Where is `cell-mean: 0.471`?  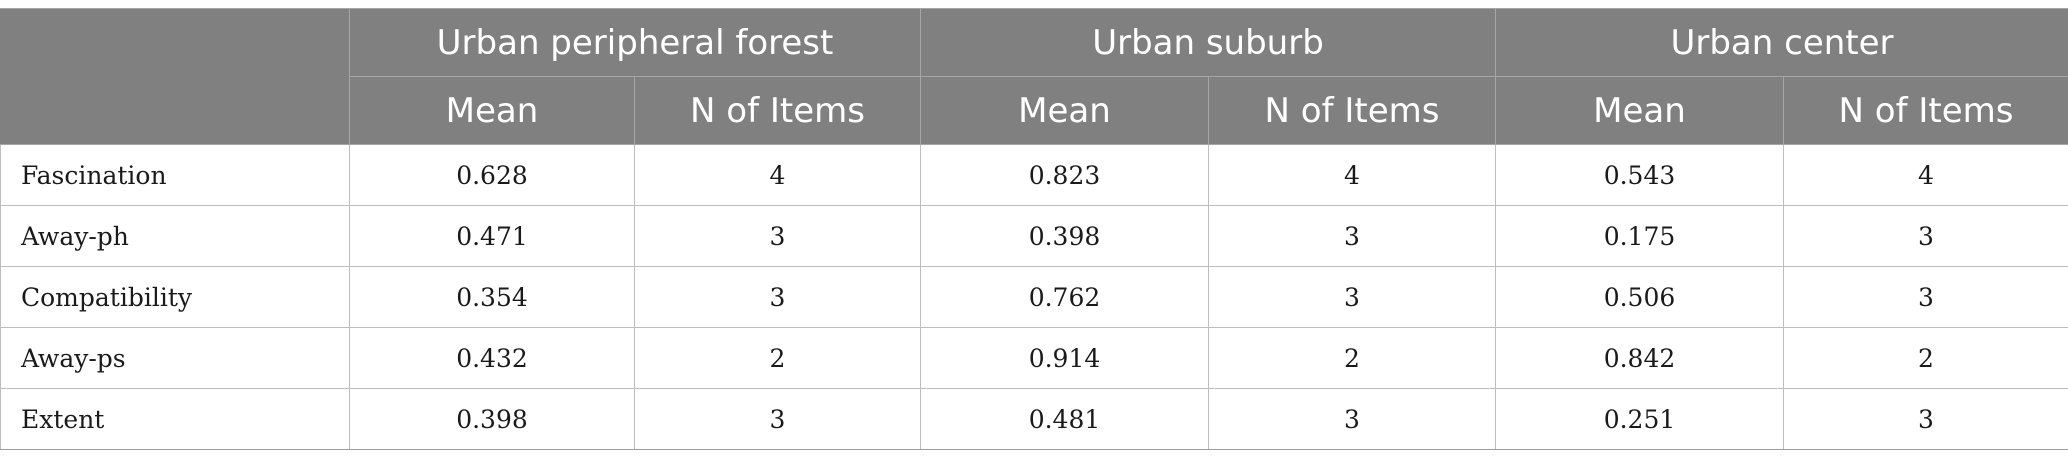 cell-mean: 0.471 is located at coordinates (492, 236).